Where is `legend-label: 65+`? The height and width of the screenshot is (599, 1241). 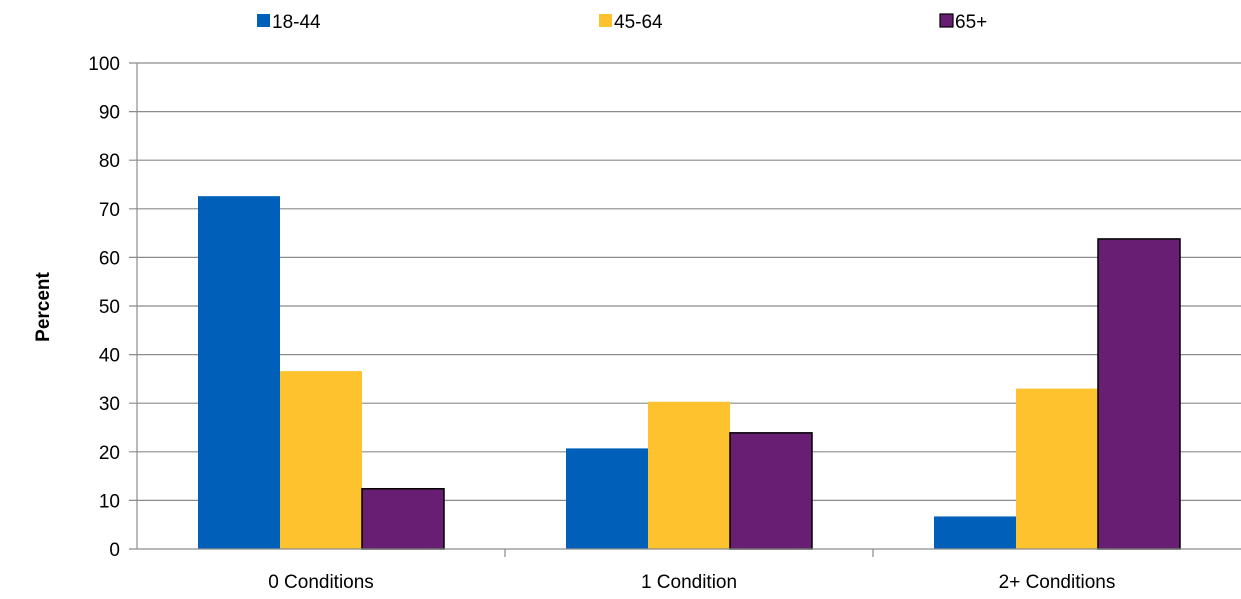
legend-label: 65+ is located at coordinates (971, 22).